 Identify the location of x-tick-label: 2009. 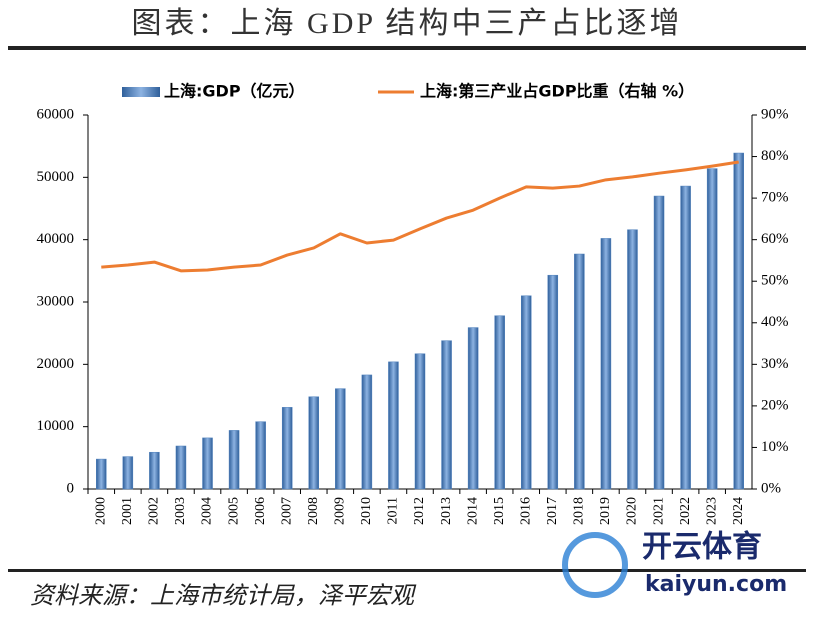
(340, 511).